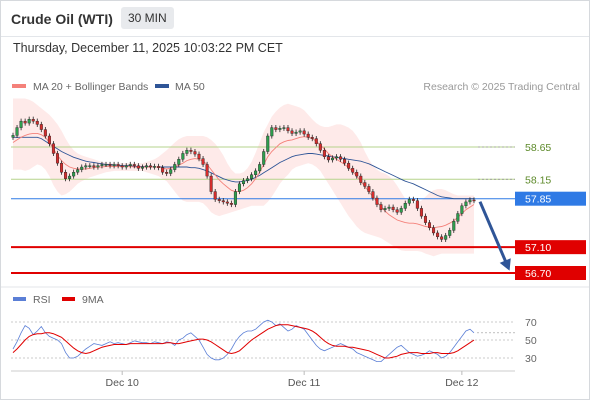 The image size is (590, 400). What do you see at coordinates (162, 86) in the screenshot?
I see `ma50-legend-swatch` at bounding box center [162, 86].